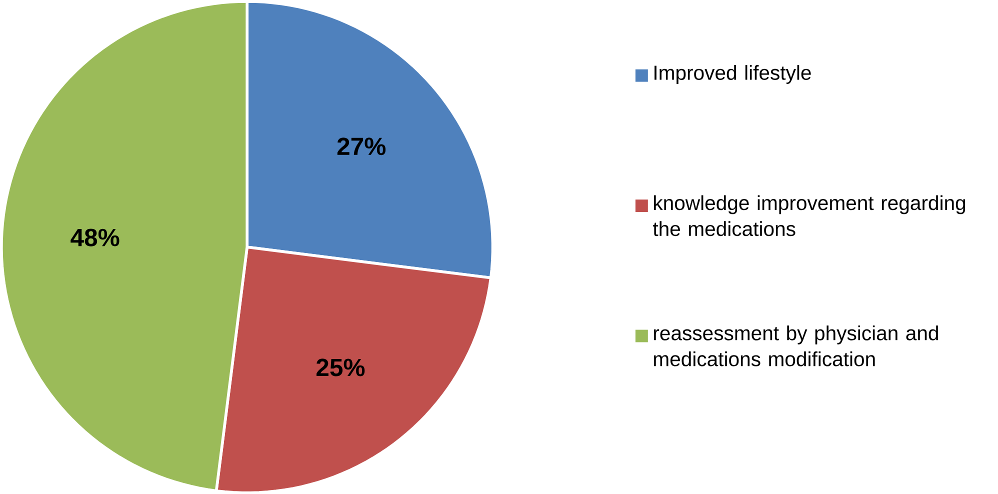 This screenshot has height=494, width=998. Describe the element at coordinates (809, 215) in the screenshot. I see `legend-label: knowledge improvement regarding the medications` at that location.